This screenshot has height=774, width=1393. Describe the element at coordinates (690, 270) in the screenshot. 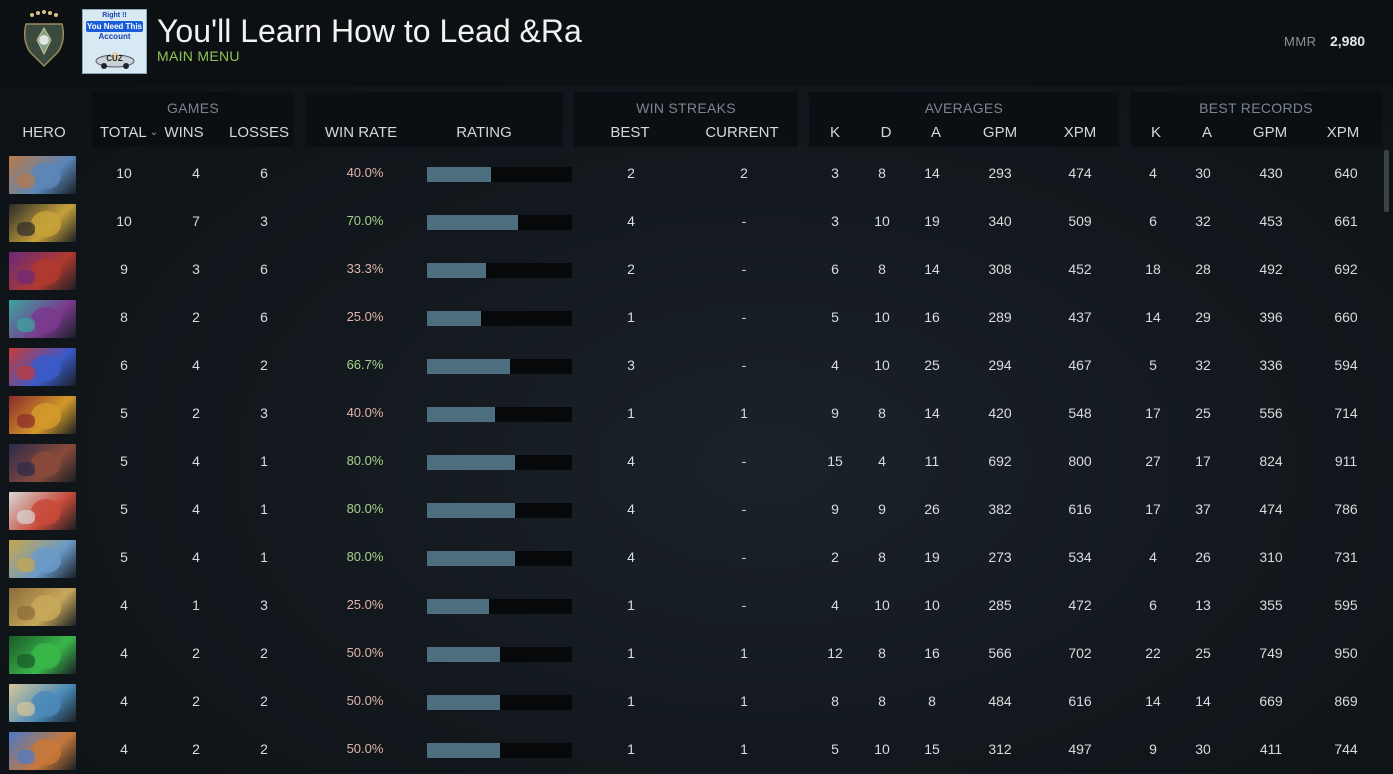

I see `table-row: 9 3 6 2 - 6 8 14 308 452 18 28 492 692 33.3%` at that location.